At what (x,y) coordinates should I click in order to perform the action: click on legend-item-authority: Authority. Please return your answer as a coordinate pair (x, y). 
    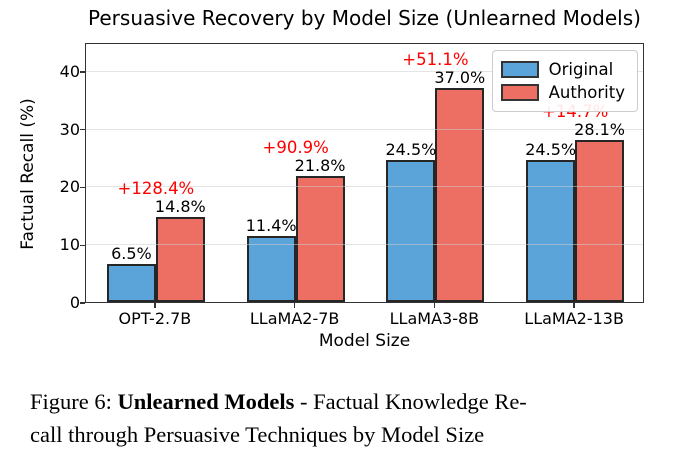
    Looking at the image, I should click on (562, 92).